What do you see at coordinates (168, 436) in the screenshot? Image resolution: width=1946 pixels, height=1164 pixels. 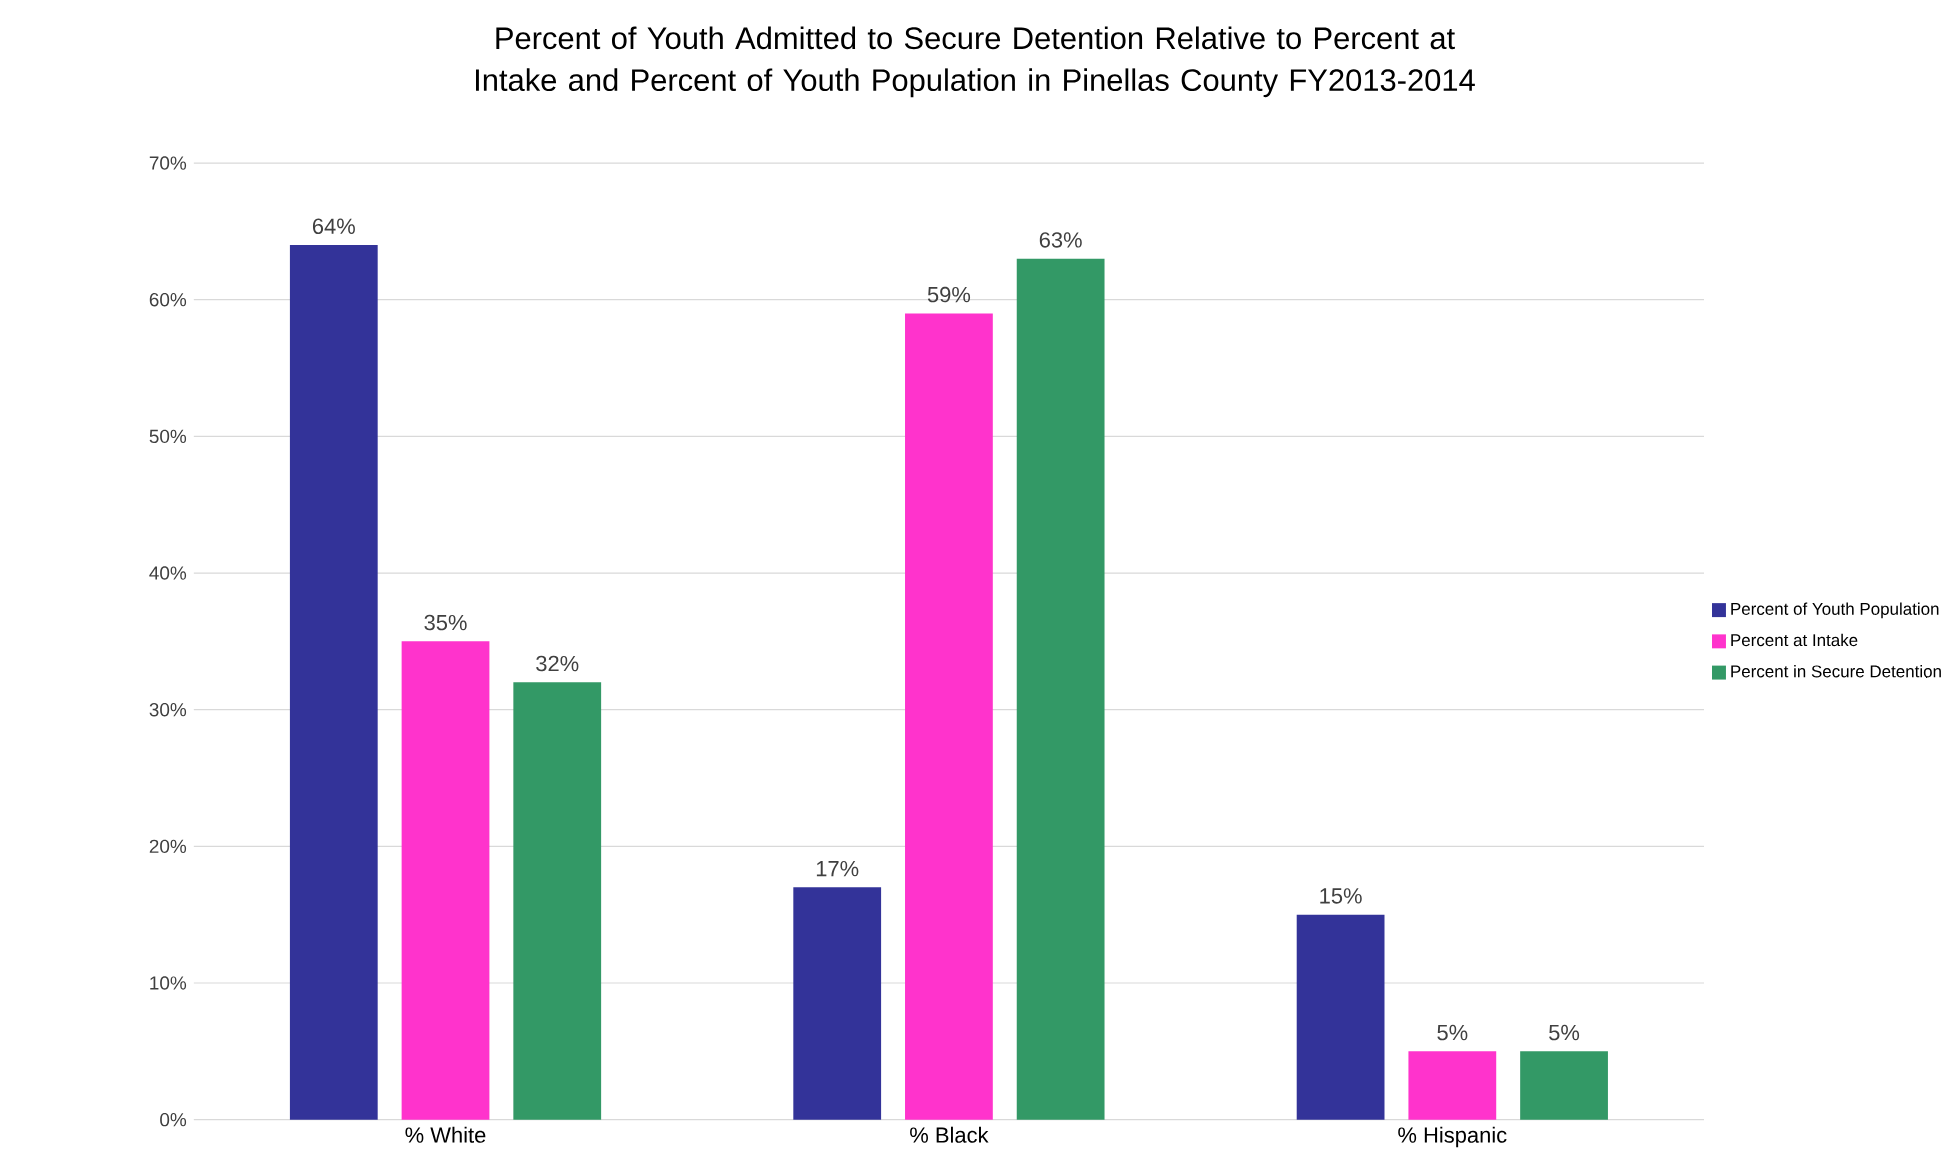 I see `y-tick-label: 50%` at bounding box center [168, 436].